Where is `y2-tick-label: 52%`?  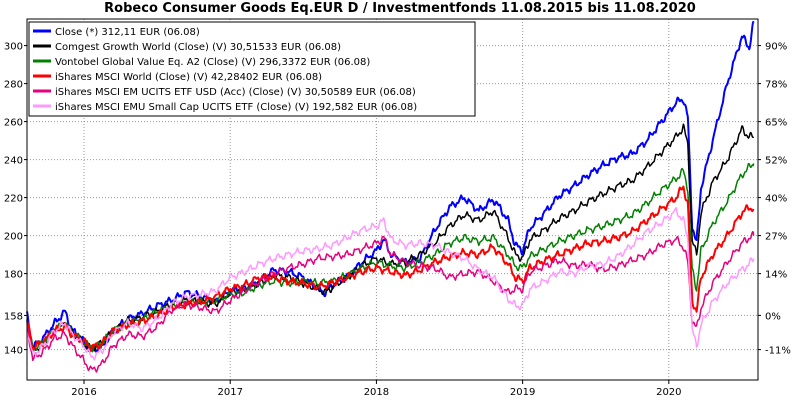 y2-tick-label: 52% is located at coordinates (776, 161).